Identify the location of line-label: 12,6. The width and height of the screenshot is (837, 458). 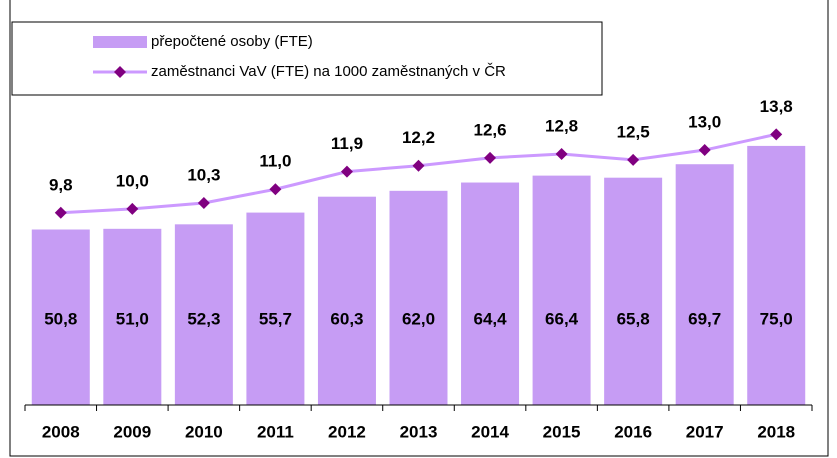
(489, 129).